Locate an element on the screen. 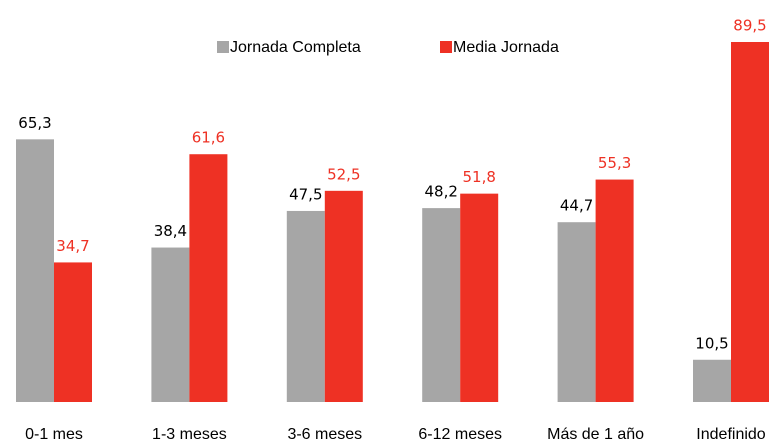  value-label: 61,6 is located at coordinates (208, 138).